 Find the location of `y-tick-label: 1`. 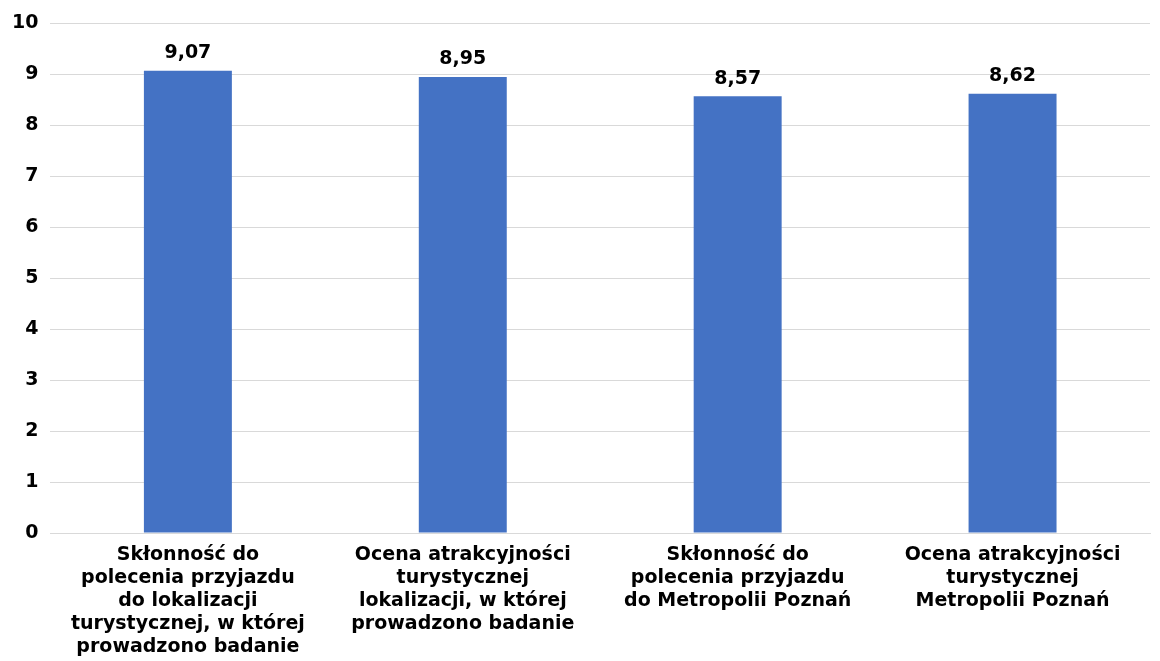

y-tick-label: 1 is located at coordinates (32, 479).